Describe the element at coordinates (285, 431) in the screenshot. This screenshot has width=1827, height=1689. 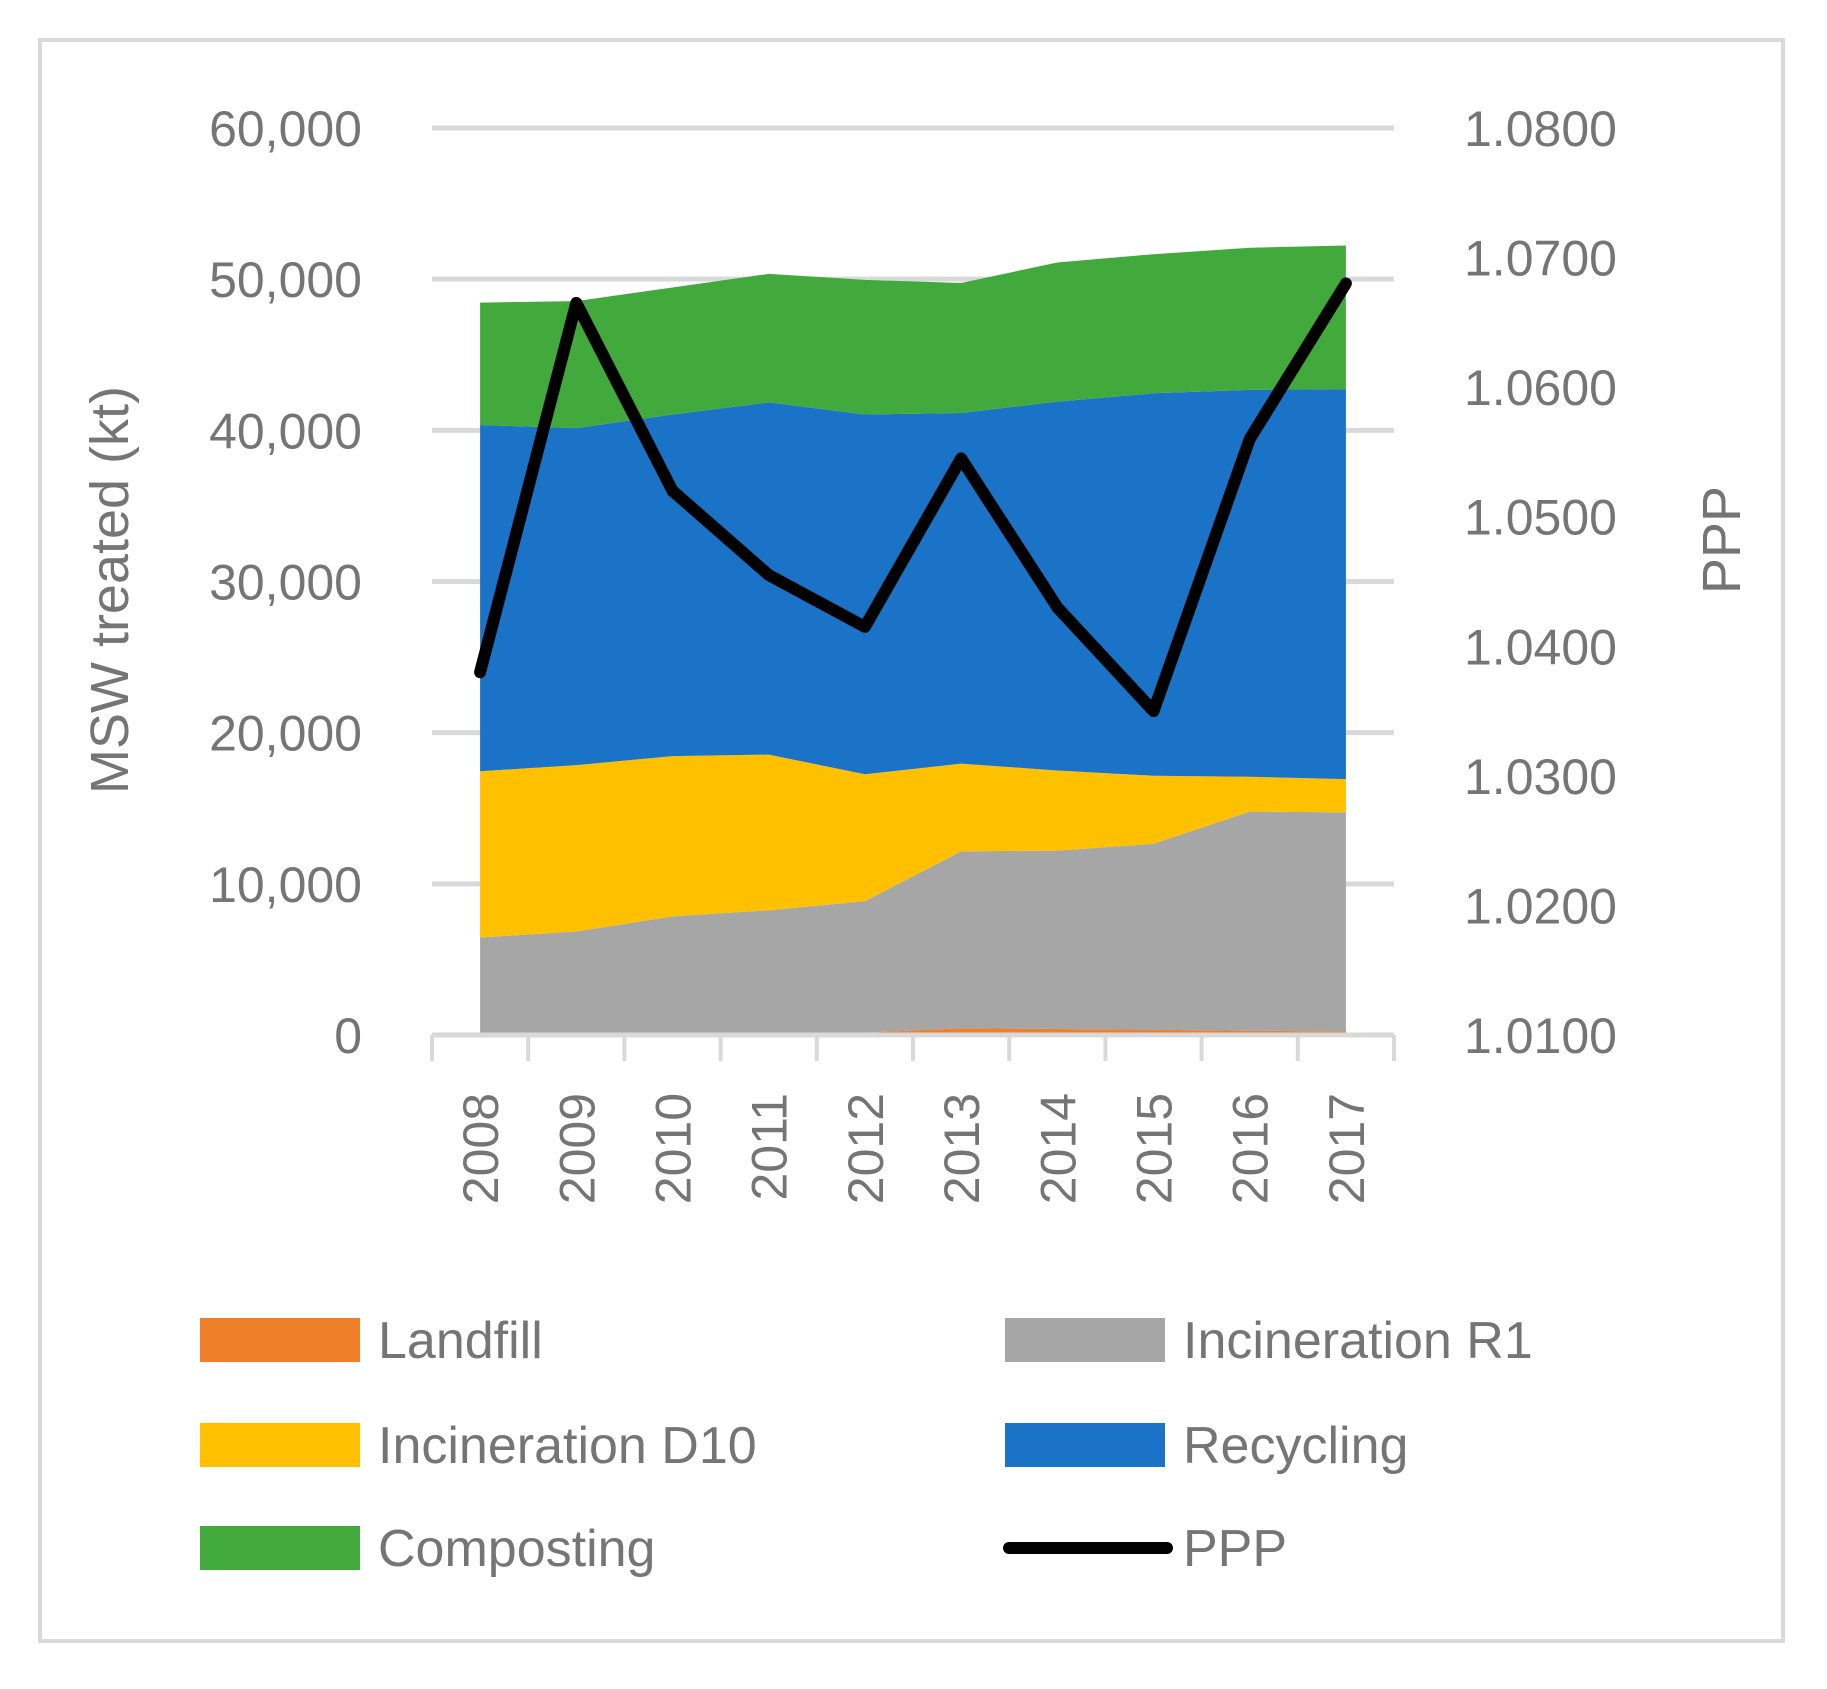
I see `y-tick-label: 40,000` at that location.